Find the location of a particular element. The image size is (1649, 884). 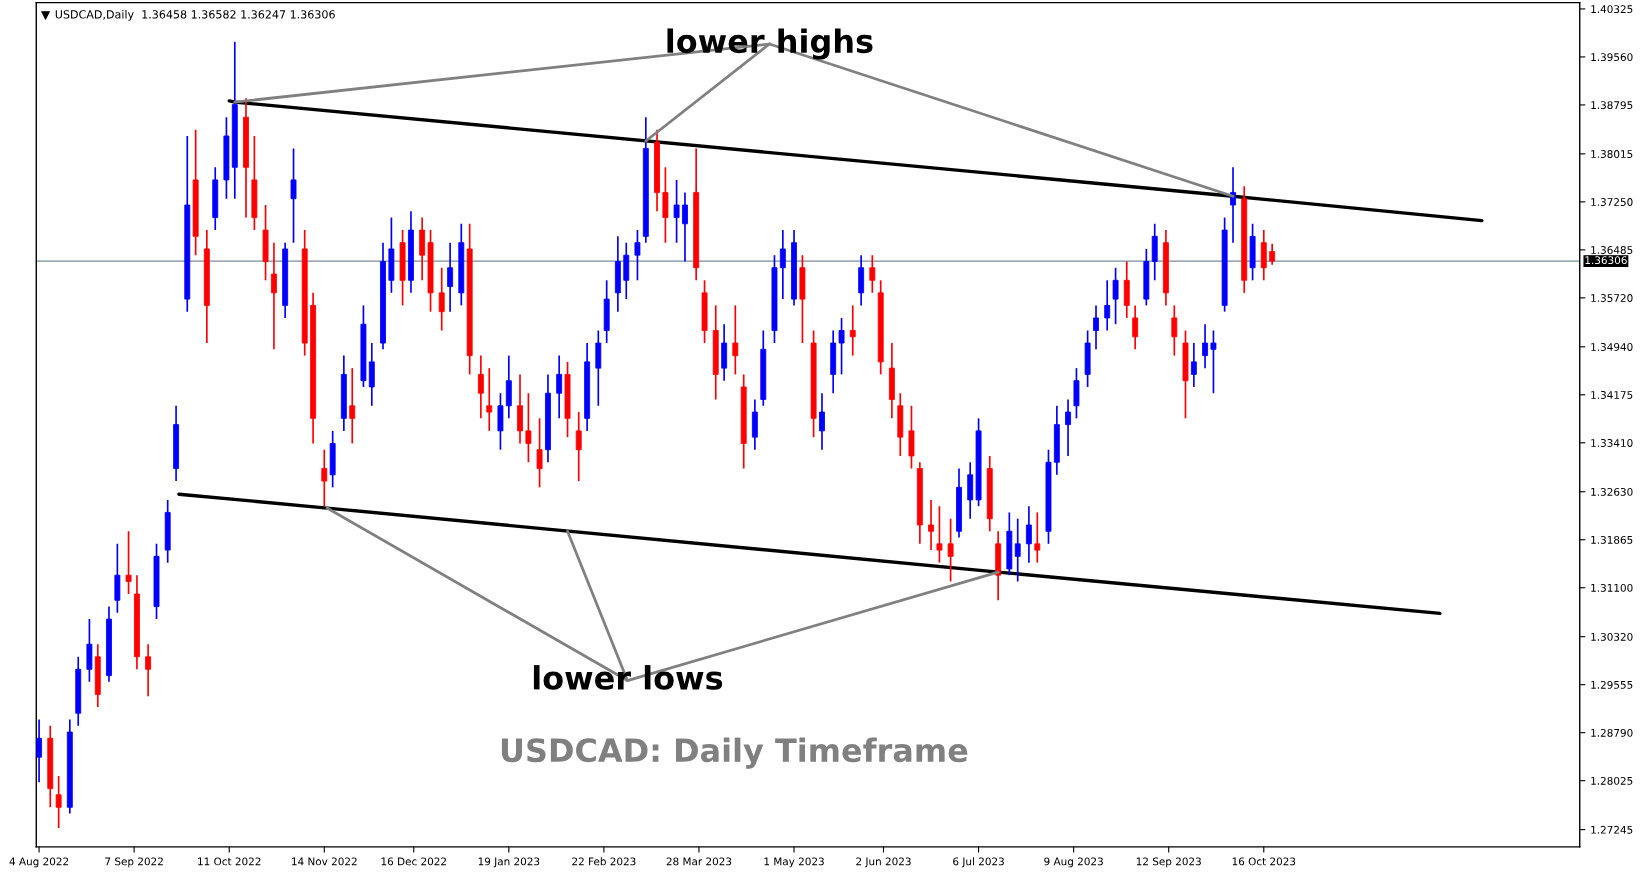

y-tick-label: 1.28790 is located at coordinates (1612, 732).